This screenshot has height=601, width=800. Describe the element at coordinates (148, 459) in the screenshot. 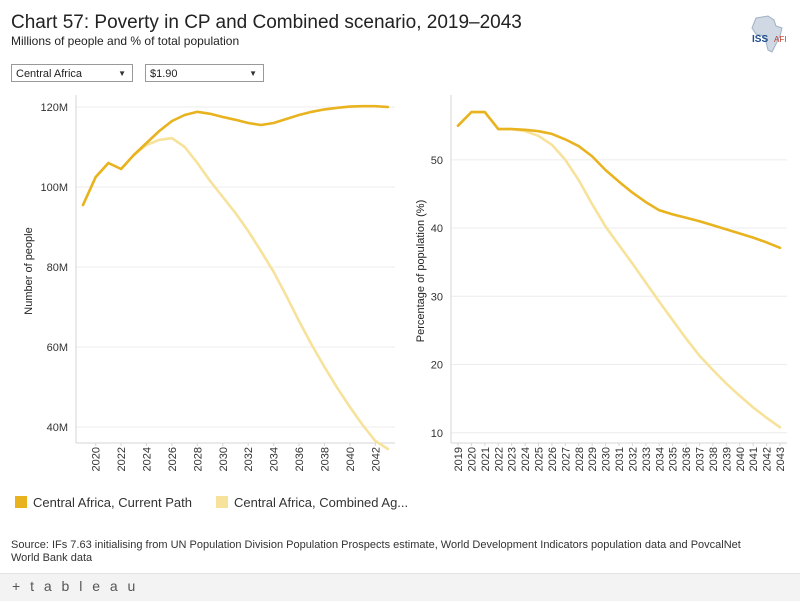

I see `count-x-tick-label: 2024` at that location.